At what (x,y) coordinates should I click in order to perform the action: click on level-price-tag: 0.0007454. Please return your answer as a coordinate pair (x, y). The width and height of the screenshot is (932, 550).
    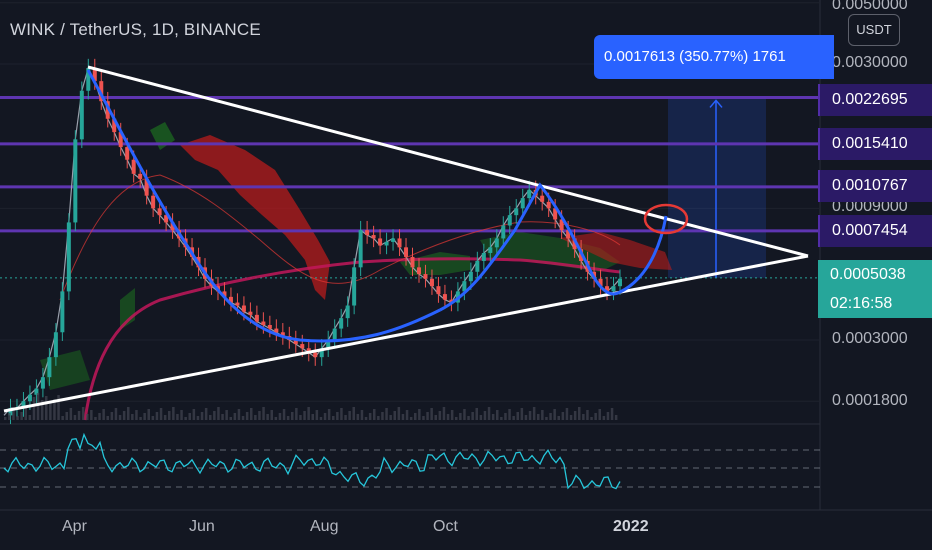
    Looking at the image, I should click on (875, 231).